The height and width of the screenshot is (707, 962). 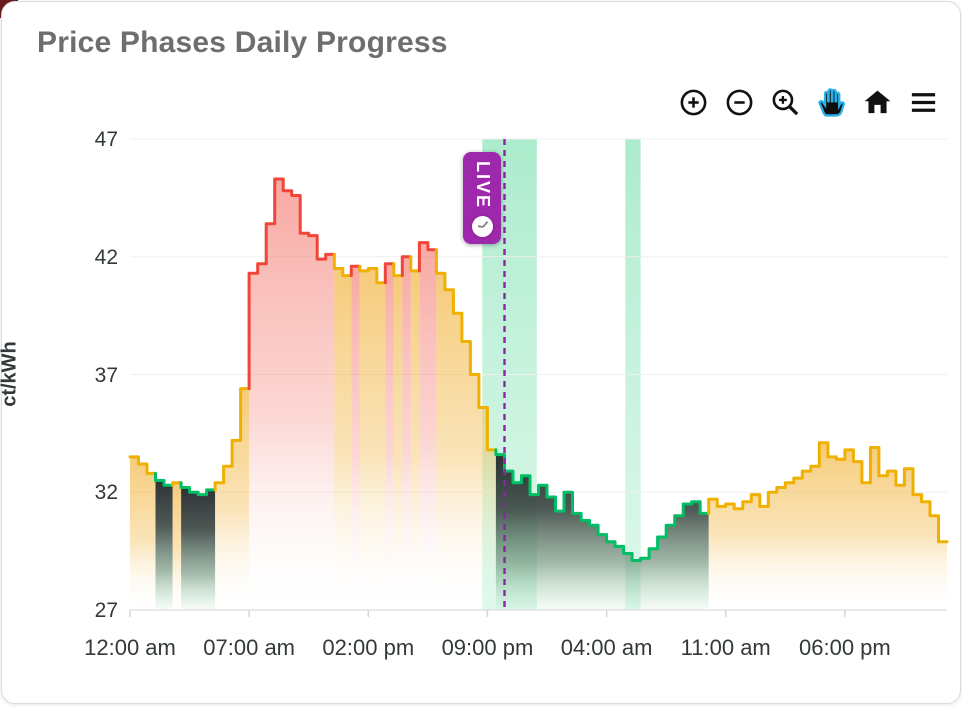 What do you see at coordinates (368, 647) in the screenshot?
I see `x-tick-label: 02:00 pm` at bounding box center [368, 647].